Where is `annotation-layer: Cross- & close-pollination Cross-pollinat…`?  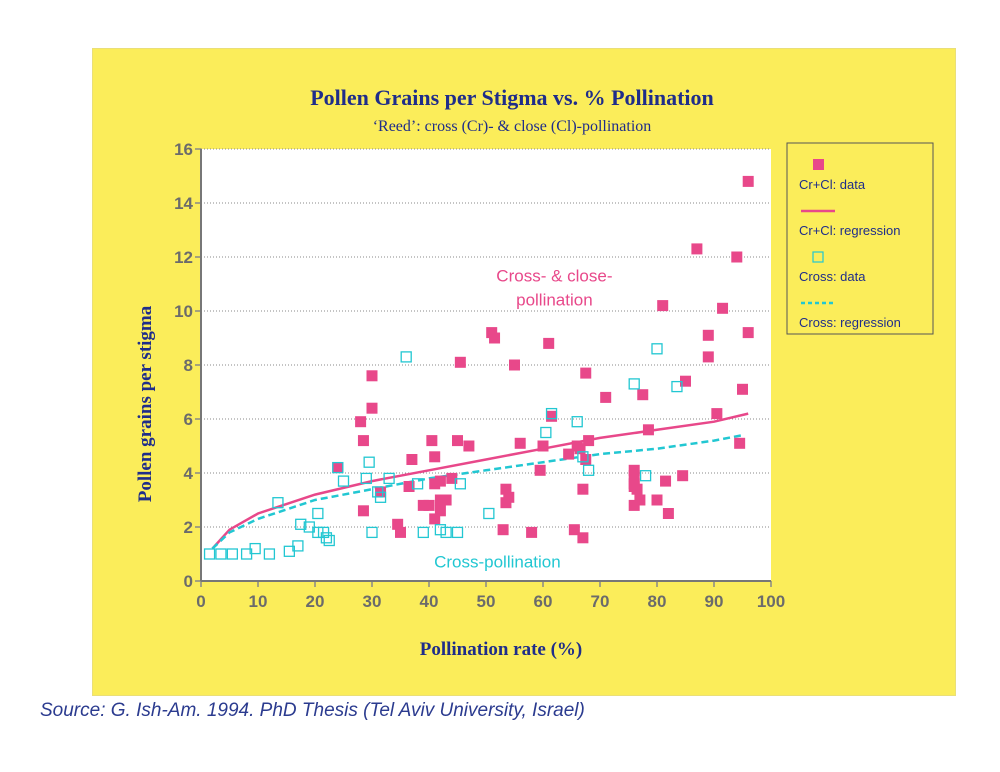
annotation-layer: Cross- & close-pollination Cross-pollinat… is located at coordinates (523, 418).